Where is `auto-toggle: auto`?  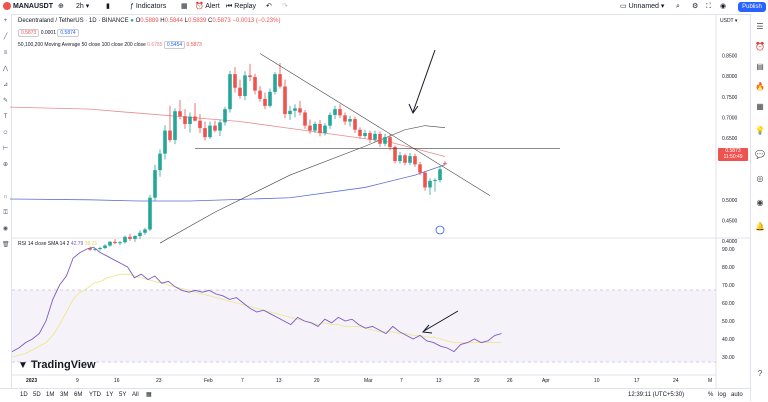 auto-toggle: auto is located at coordinates (737, 395).